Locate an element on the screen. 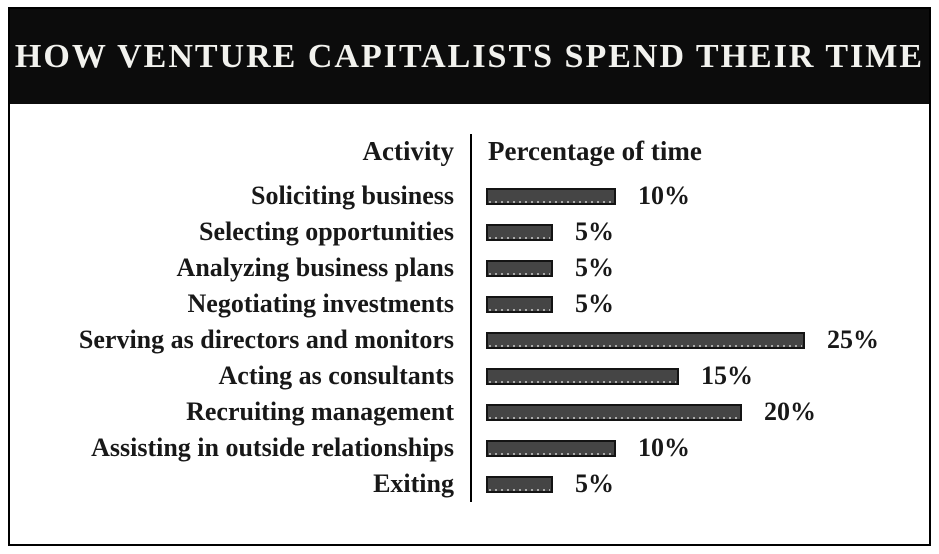 The width and height of the screenshot is (939, 554). table-row: Assisting in outside relationships 10% is located at coordinates (469, 448).